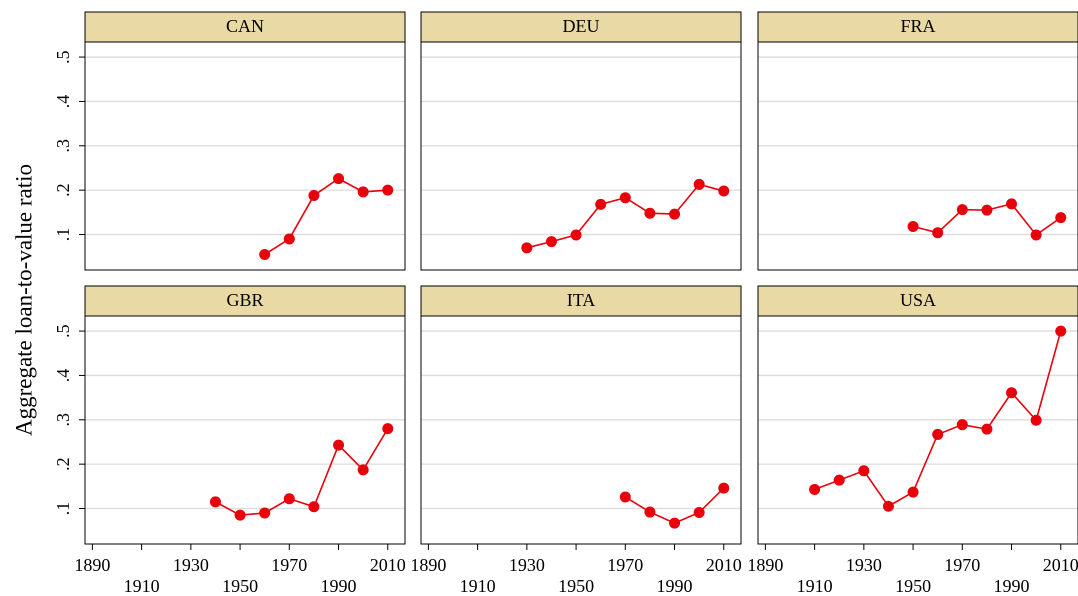 Image resolution: width=1078 pixels, height=596 pixels. I want to click on panel-title: FRA, so click(917, 26).